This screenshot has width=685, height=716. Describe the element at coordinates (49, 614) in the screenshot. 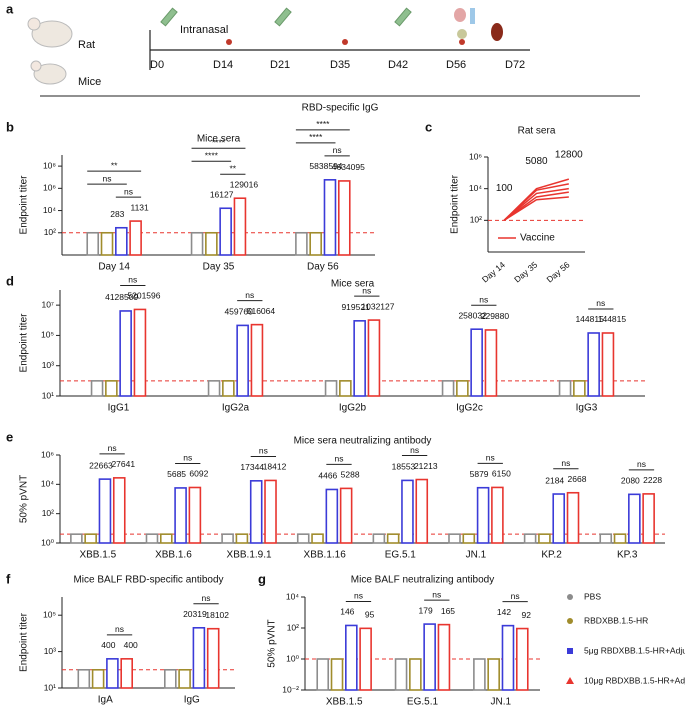

I see `y-tick-label: 10⁵` at that location.